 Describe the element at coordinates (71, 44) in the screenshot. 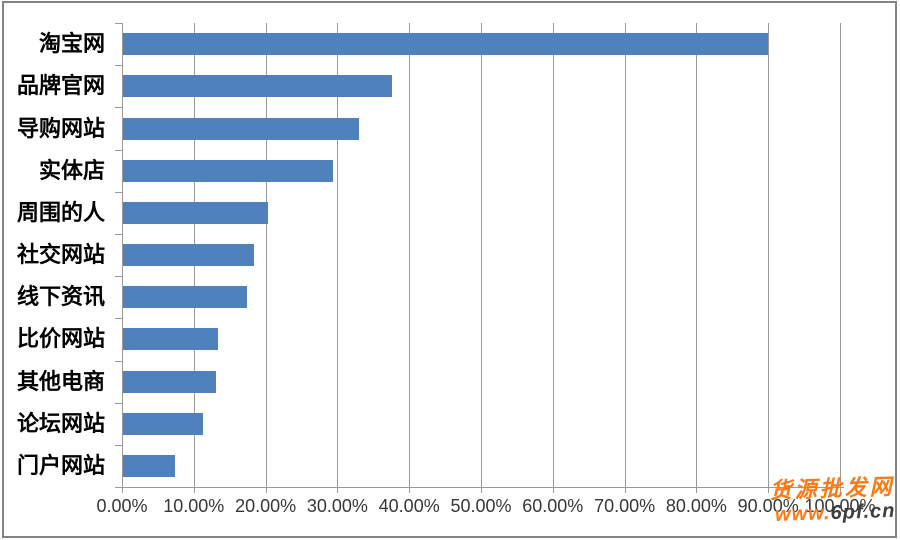

I see `category-label: 淘宝网` at that location.